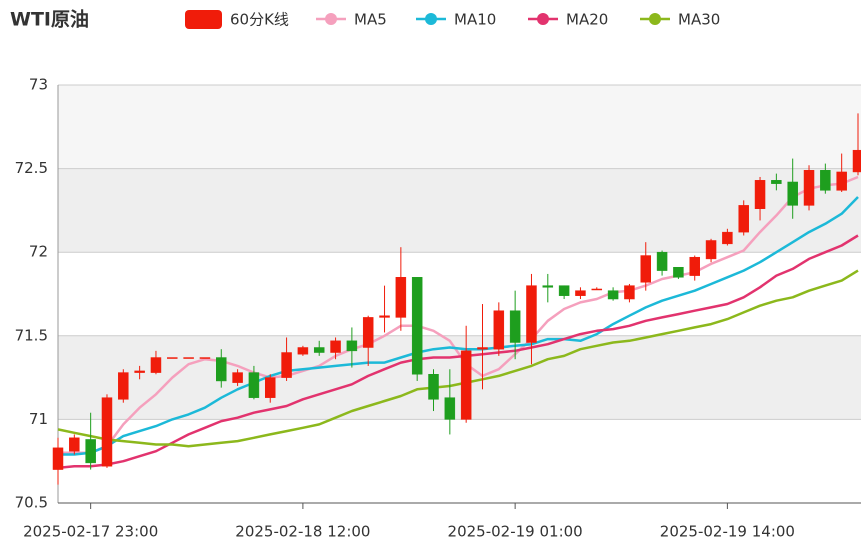  Describe the element at coordinates (31, 503) in the screenshot. I see `y-tick-label: 70.5` at that location.